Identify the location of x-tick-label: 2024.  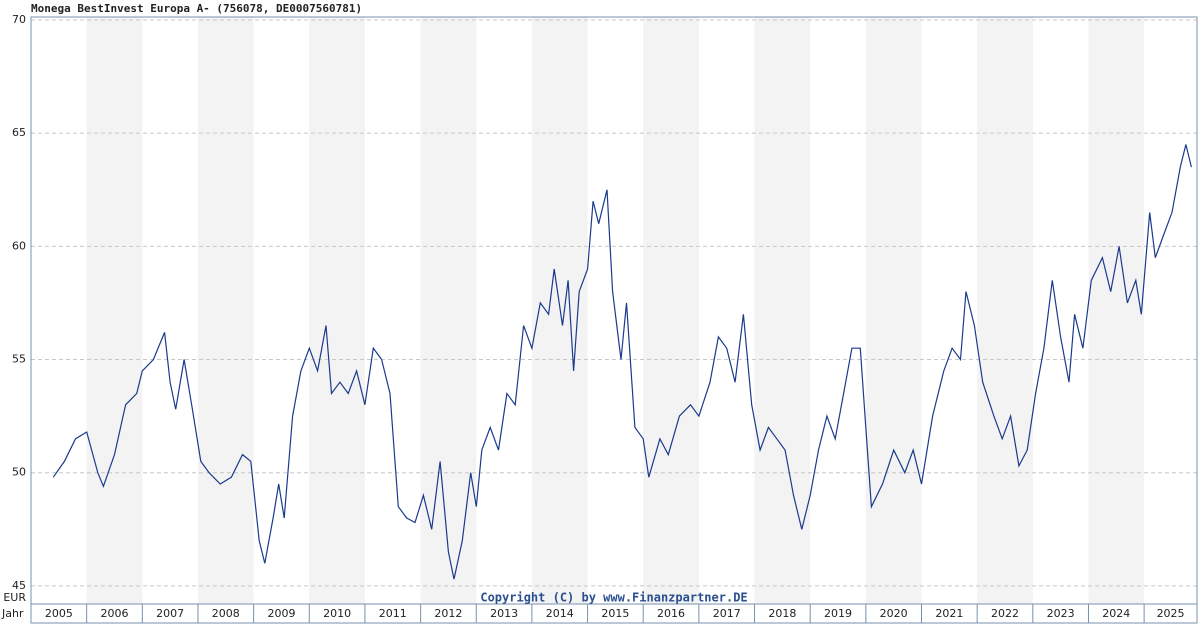
(1116, 613).